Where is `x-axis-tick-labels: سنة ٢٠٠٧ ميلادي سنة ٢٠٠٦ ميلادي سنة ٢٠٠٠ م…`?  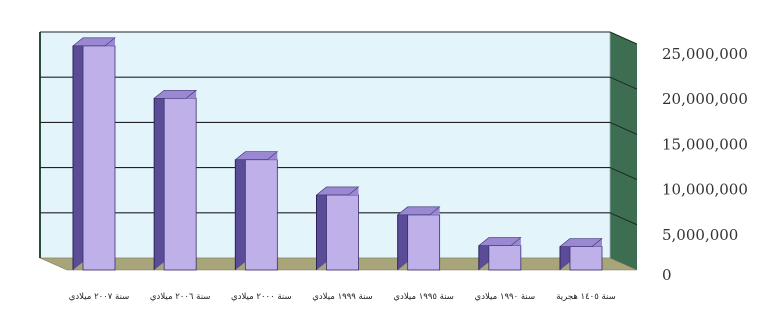
x-axis-tick-labels: سنة ٢٠٠٧ ميلادي سنة ٢٠٠٦ ميلادي سنة ٢٠٠٠ م… is located at coordinates (342, 297).